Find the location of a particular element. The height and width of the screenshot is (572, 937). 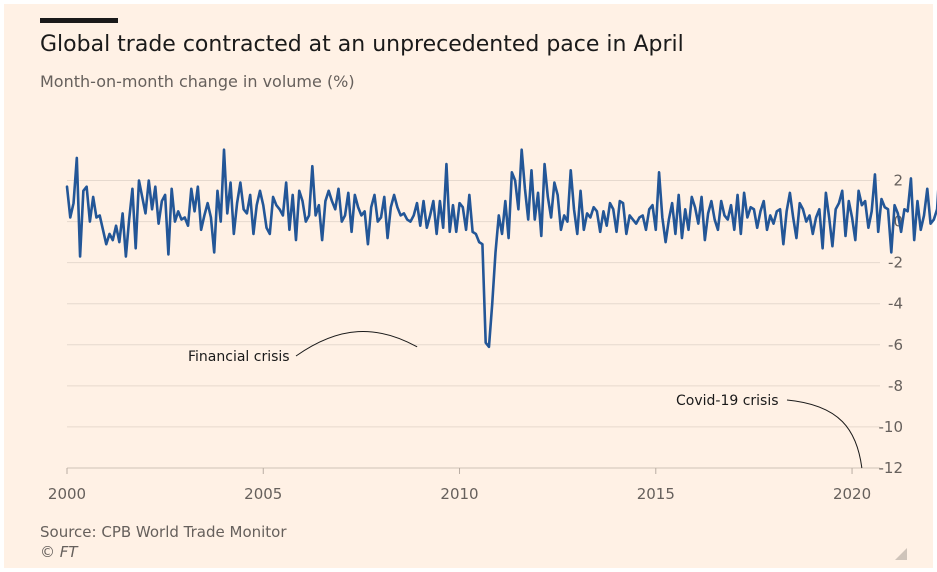

ft-accent-bar is located at coordinates (79, 20).